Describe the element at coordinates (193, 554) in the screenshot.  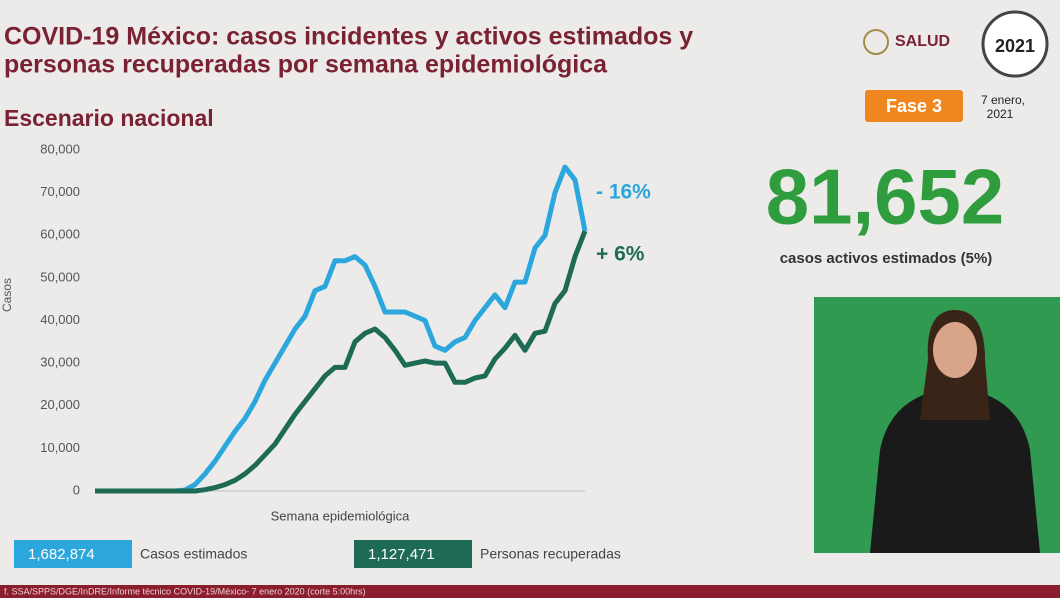
I see `legend-label: Casos estimados` at that location.